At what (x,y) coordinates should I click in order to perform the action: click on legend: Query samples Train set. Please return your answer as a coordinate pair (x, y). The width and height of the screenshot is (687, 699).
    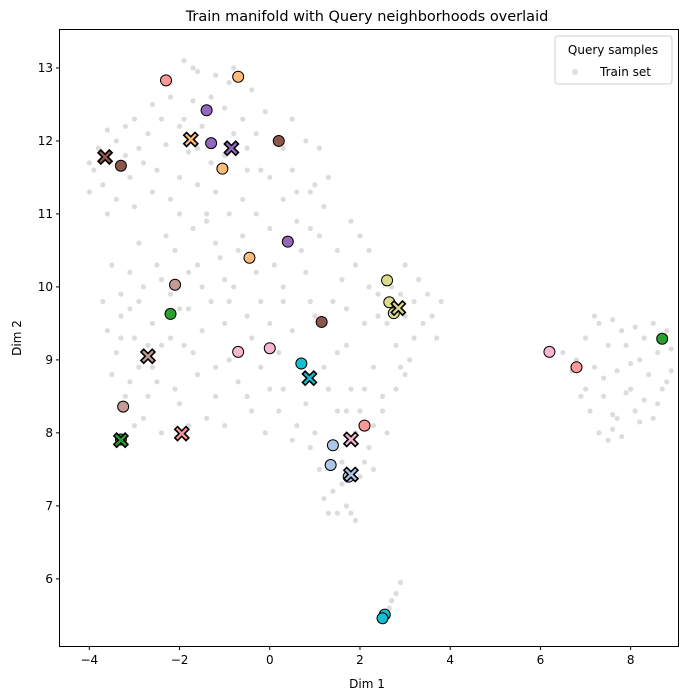
    Looking at the image, I should click on (613, 60).